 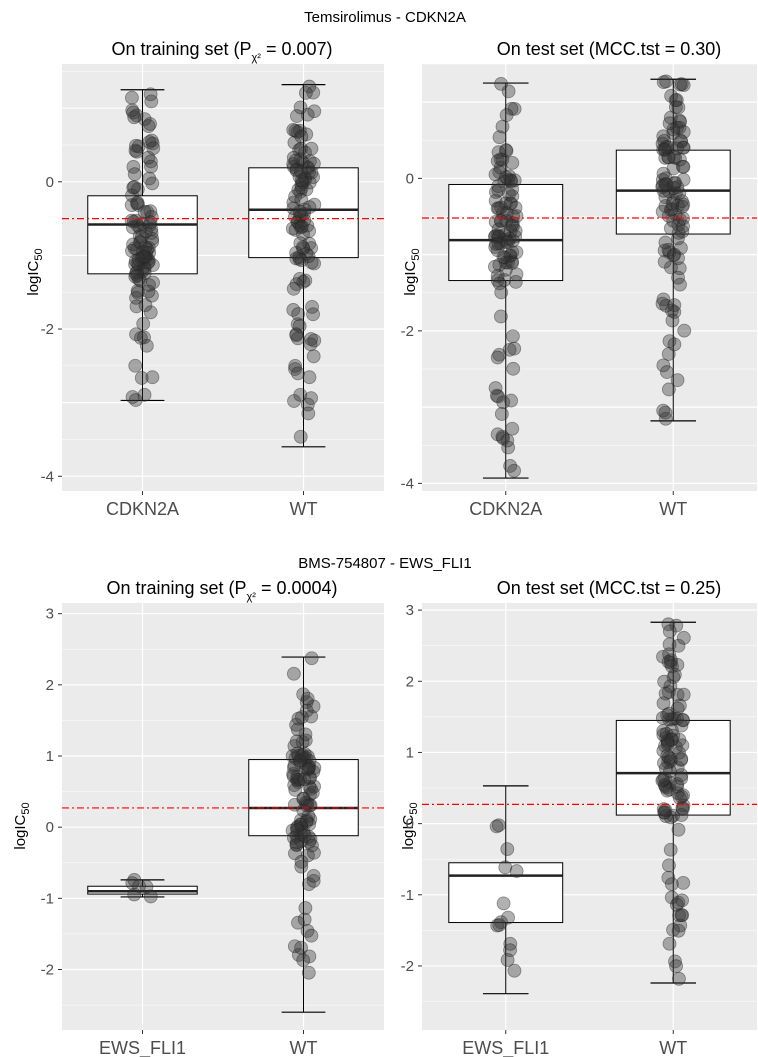 I want to click on y-tick-label: 0, so click(x=410, y=178).